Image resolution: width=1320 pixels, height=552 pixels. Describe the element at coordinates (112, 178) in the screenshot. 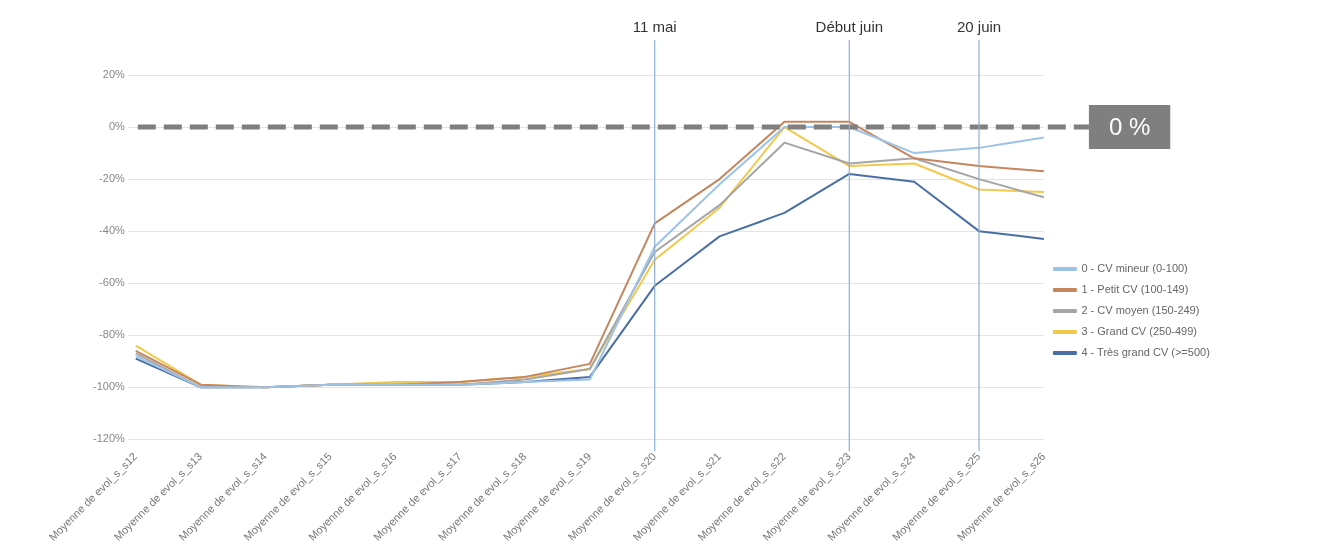

I see `y-tick-label: -20%` at that location.